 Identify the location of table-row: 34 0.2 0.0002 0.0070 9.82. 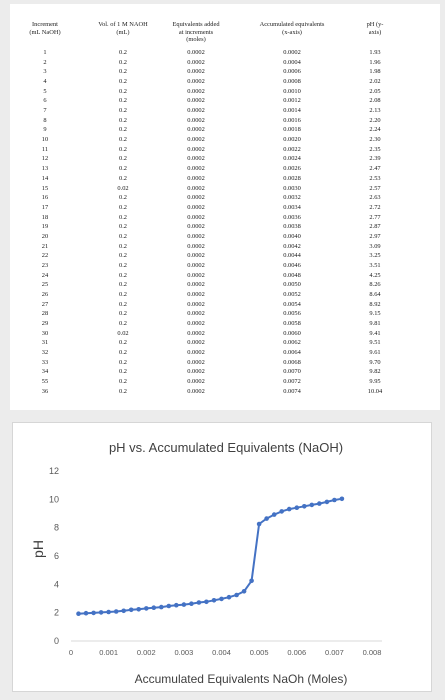
(225, 371).